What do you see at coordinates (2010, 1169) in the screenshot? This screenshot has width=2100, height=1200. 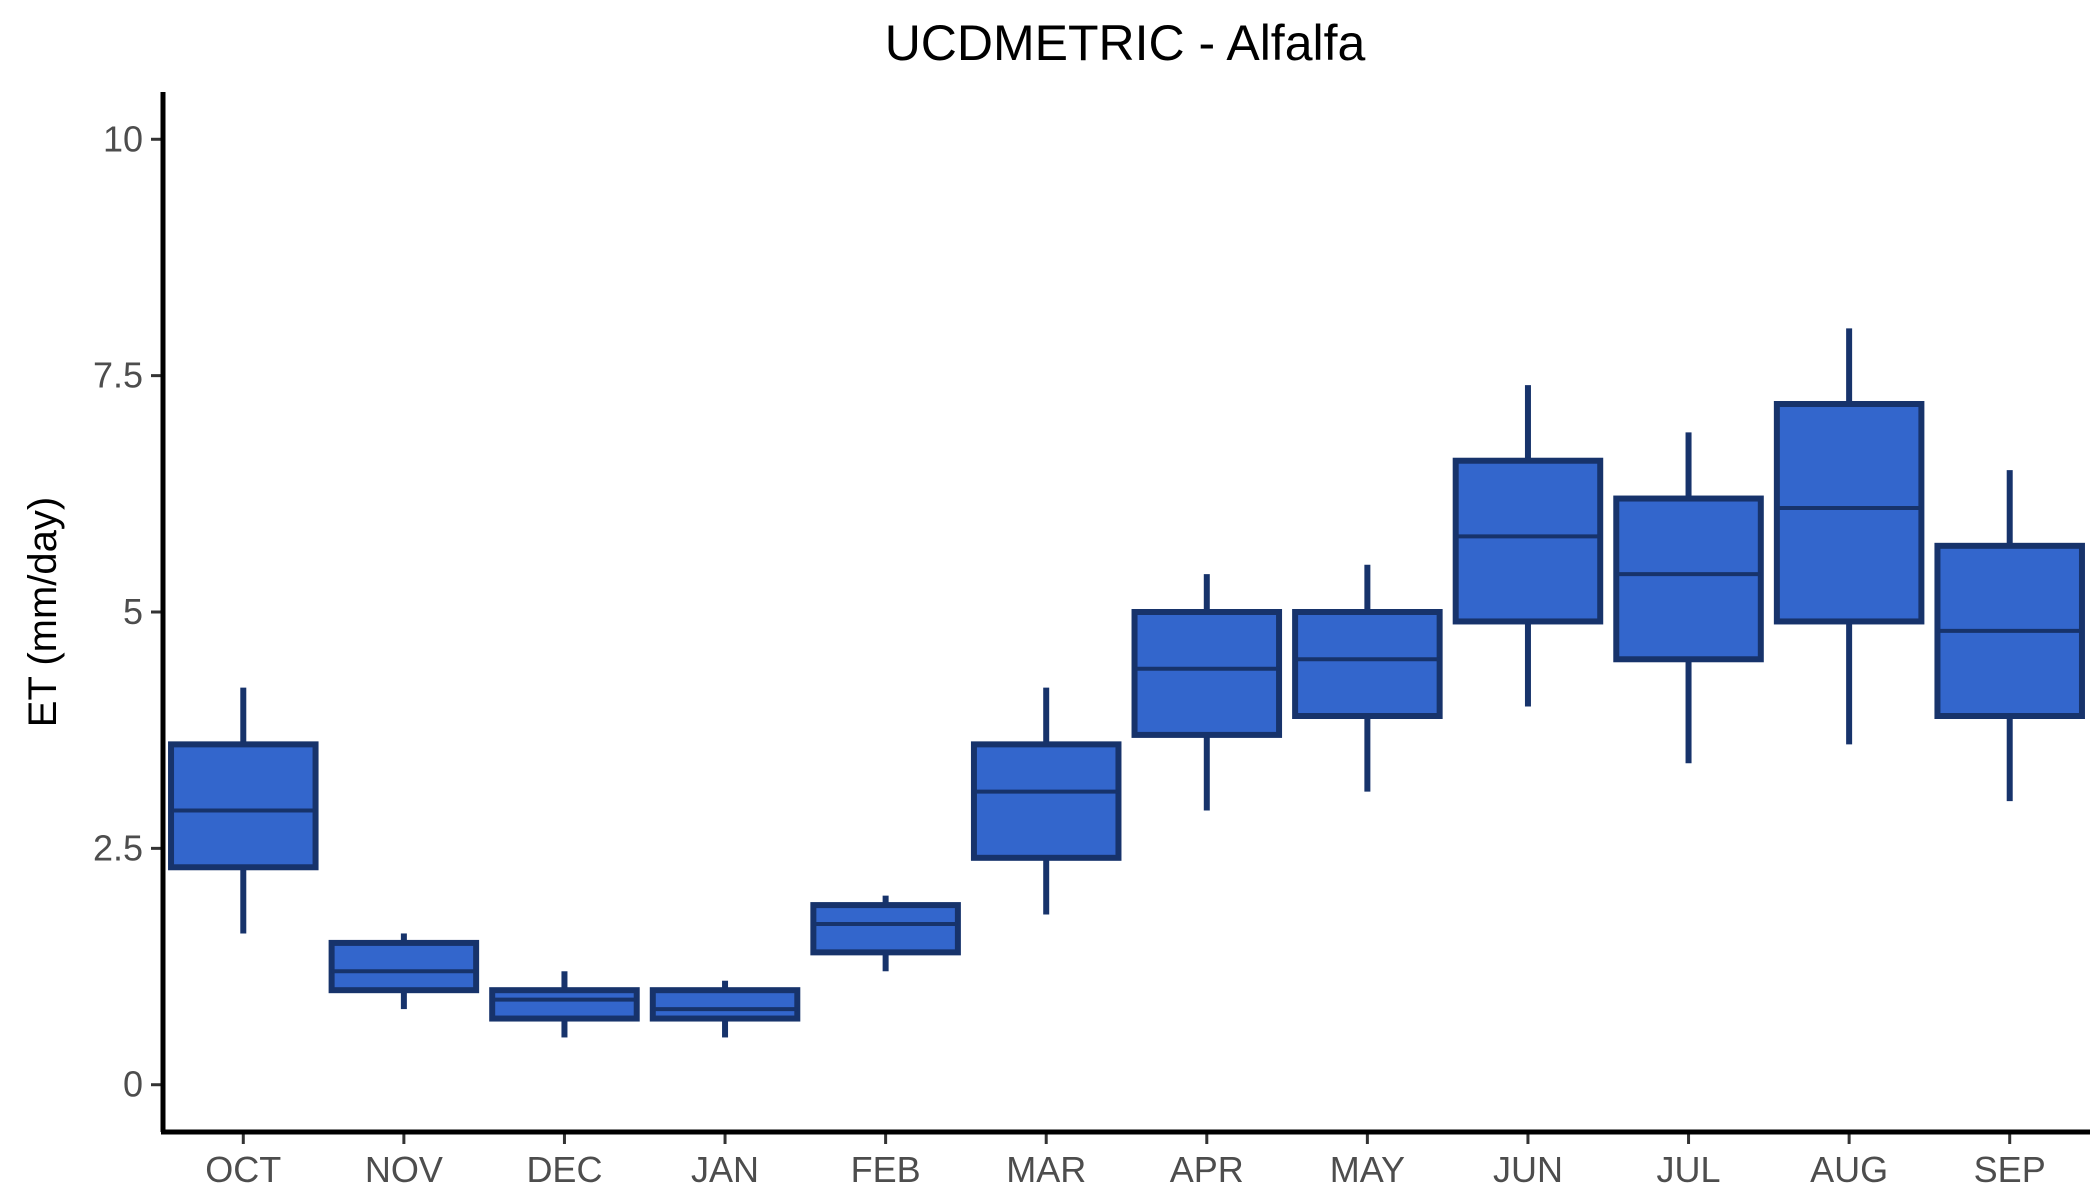 I see `x-tick-label: SEP` at bounding box center [2010, 1169].